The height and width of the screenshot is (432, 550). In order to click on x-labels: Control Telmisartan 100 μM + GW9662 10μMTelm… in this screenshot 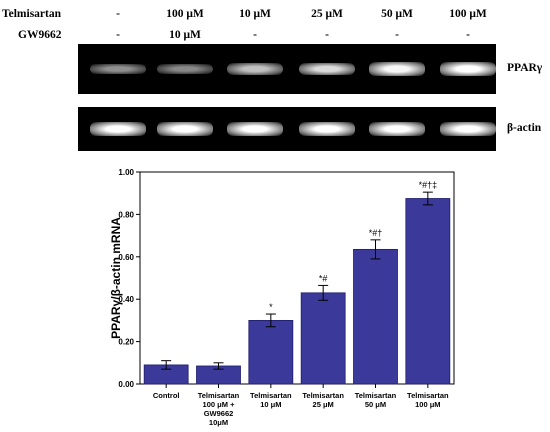, I will do `click(301, 405)`.